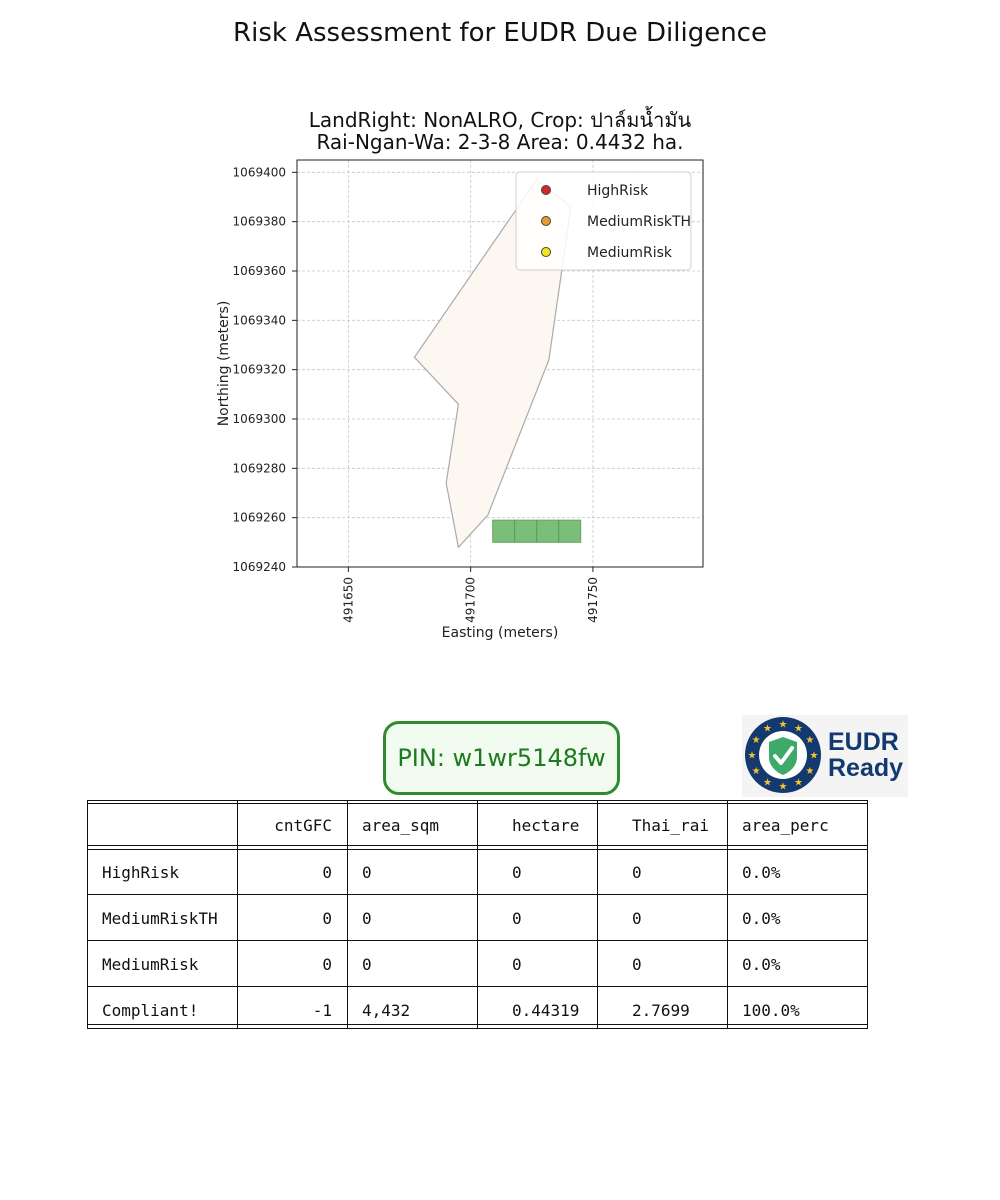  Describe the element at coordinates (259, 320) in the screenshot. I see `y-tick-label: 1069340` at that location.